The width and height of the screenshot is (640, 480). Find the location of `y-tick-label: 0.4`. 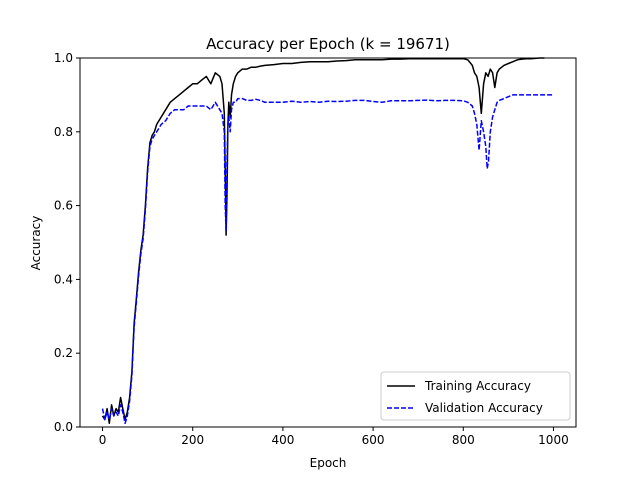

y-tick-label: 0.4 is located at coordinates (63, 279).